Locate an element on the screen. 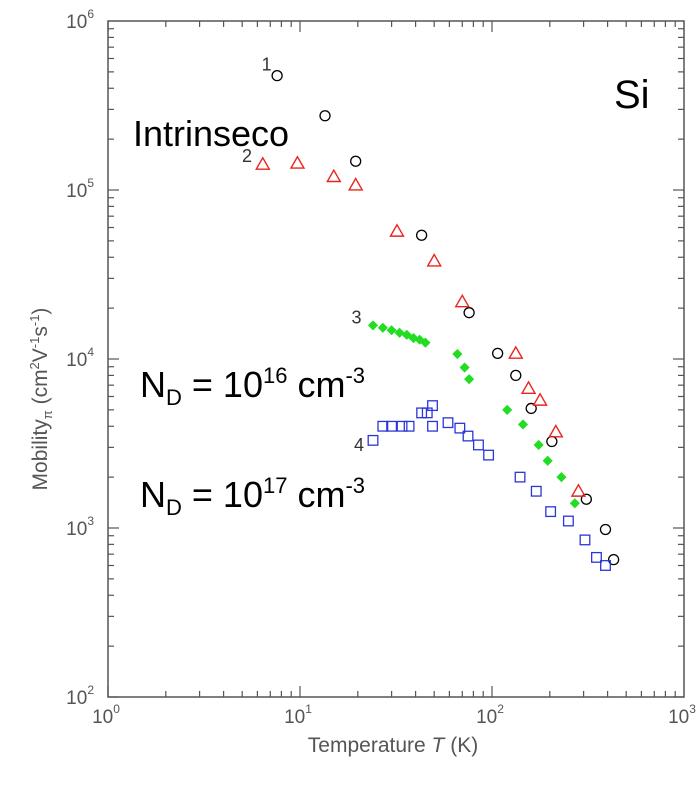  material-label: Si is located at coordinates (632, 95).